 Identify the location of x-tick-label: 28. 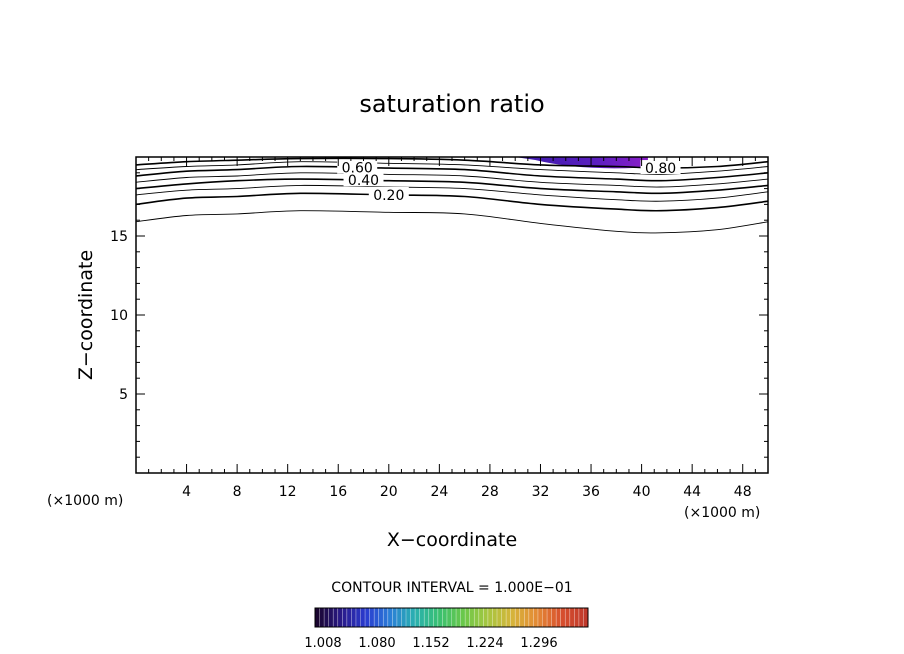
(490, 492).